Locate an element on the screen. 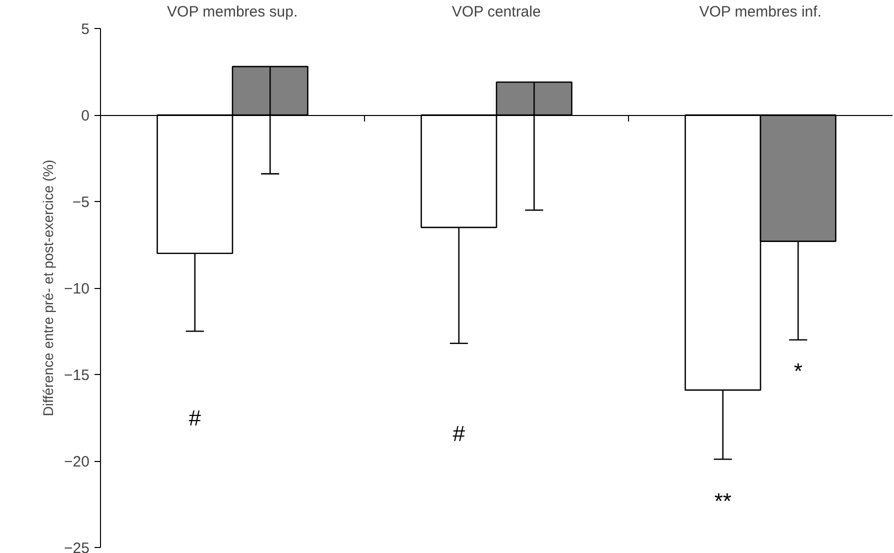 This screenshot has height=553, width=894. y-tick-label: −15 is located at coordinates (77, 375).